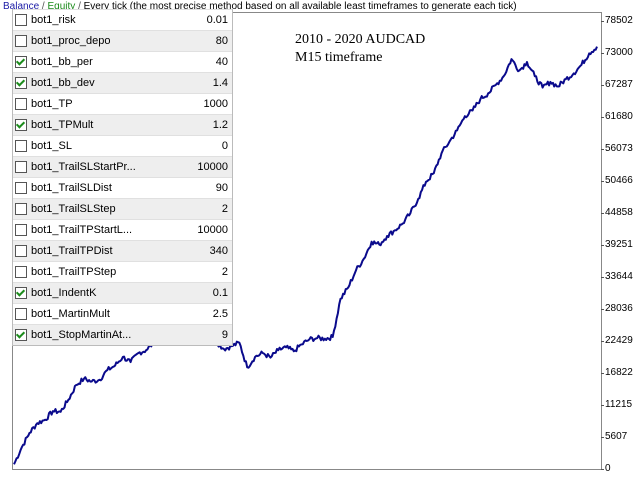 This screenshot has width=640, height=480. What do you see at coordinates (619, 340) in the screenshot?
I see `y-tick-label: 22429` at bounding box center [619, 340].